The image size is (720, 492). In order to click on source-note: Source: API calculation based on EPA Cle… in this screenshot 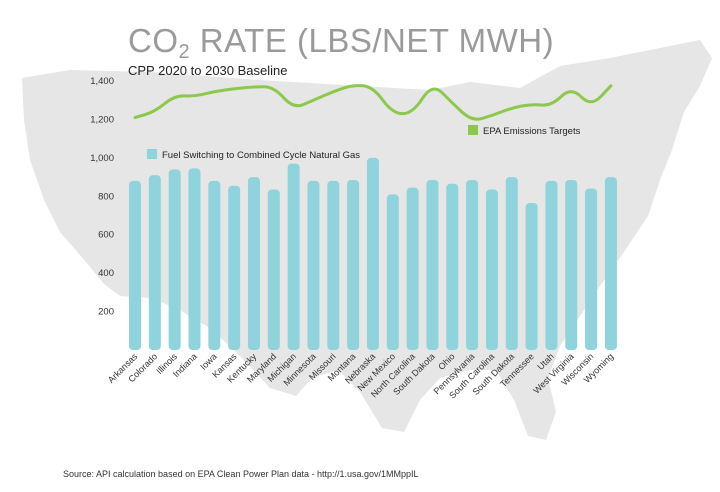, I will do `click(241, 474)`.